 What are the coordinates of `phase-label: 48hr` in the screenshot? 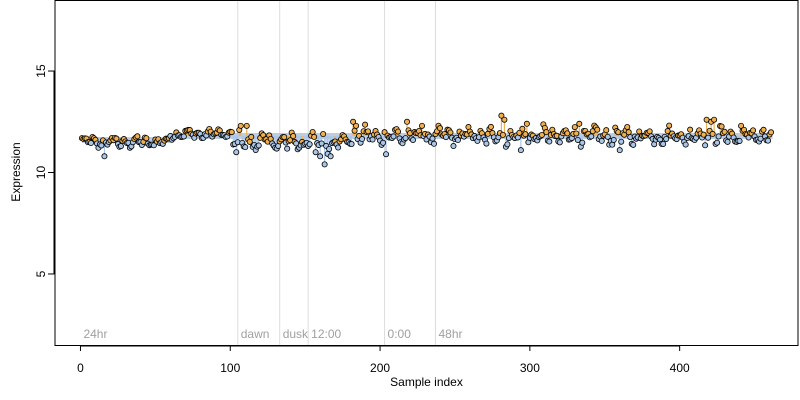 It's located at (450, 334).